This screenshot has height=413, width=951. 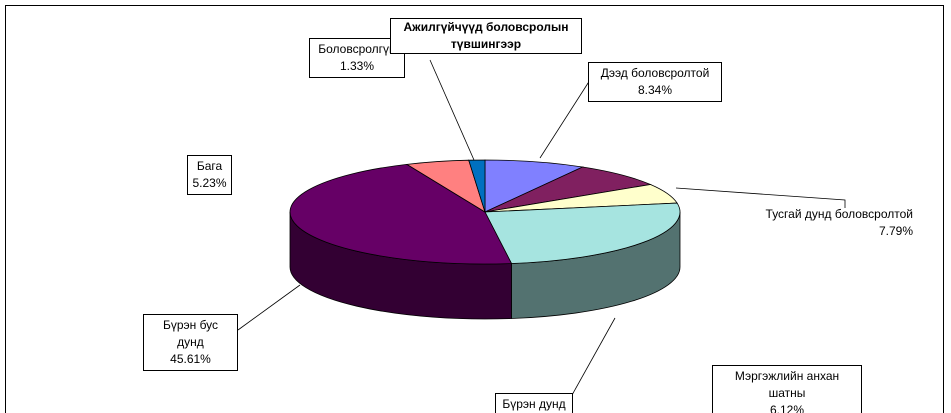 I want to click on value-label: 8.34%, so click(x=655, y=90).